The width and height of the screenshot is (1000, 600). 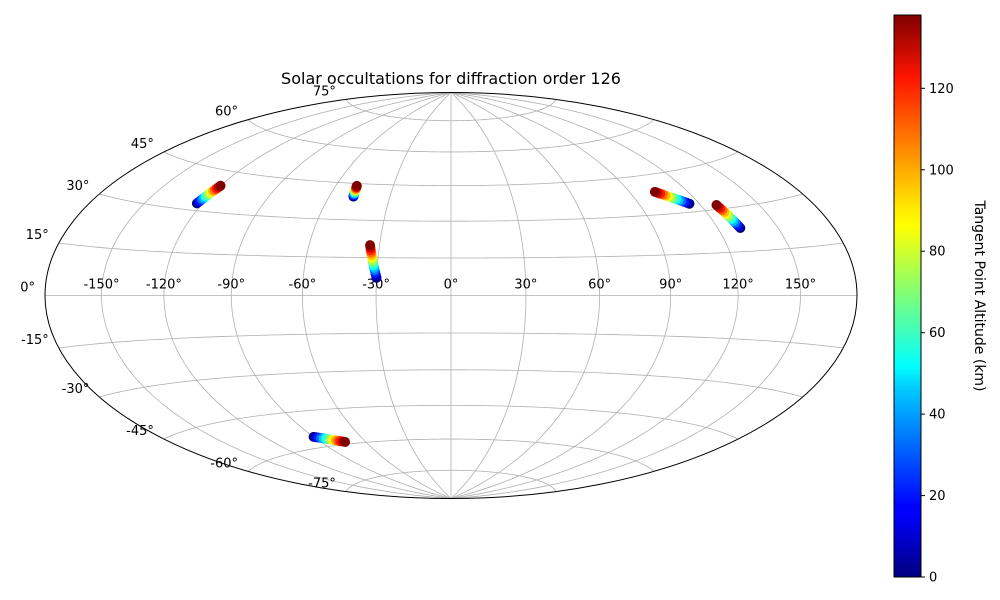 I want to click on longitude-tick-label: 0°, so click(x=451, y=285).